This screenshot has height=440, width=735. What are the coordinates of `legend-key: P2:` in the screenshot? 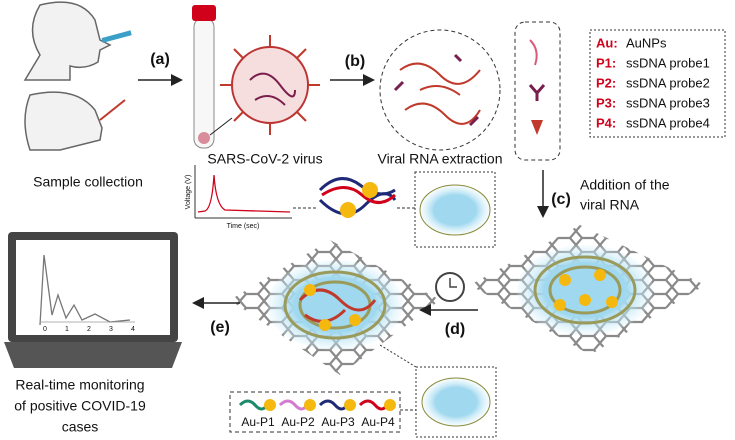 It's located at (606, 82).